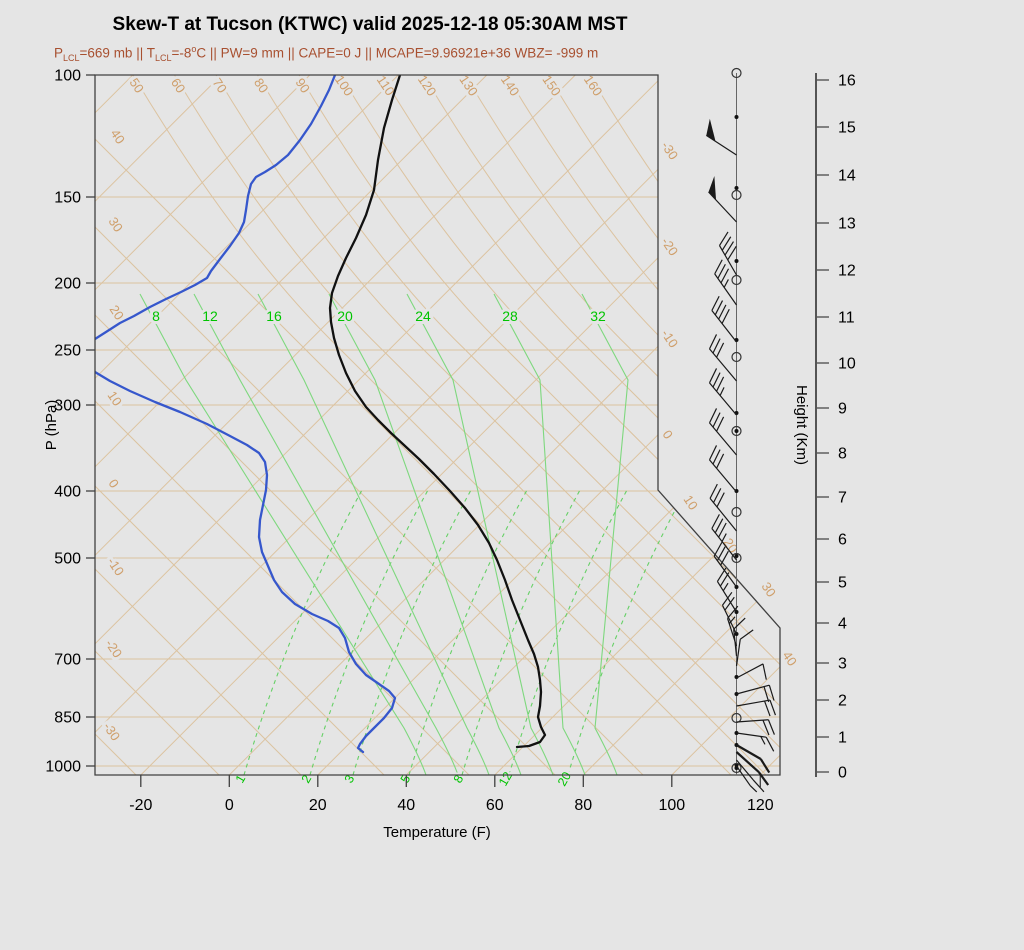  I want to click on isotherm-label: 0, so click(667, 434).